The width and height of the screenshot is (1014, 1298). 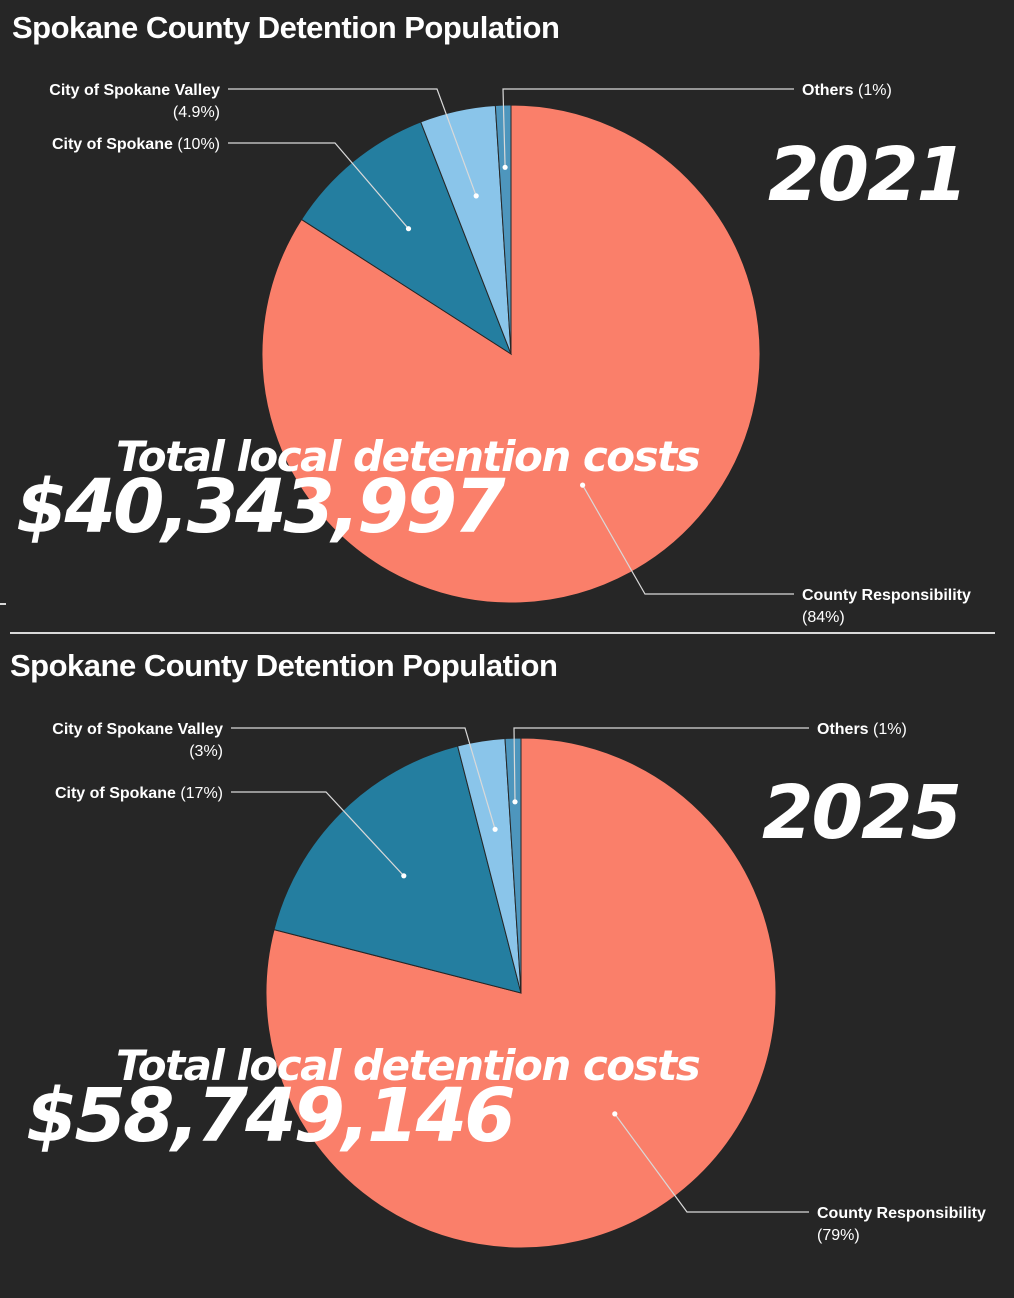 What do you see at coordinates (206, 751) in the screenshot?
I see `slice-label-percent: (3%)` at bounding box center [206, 751].